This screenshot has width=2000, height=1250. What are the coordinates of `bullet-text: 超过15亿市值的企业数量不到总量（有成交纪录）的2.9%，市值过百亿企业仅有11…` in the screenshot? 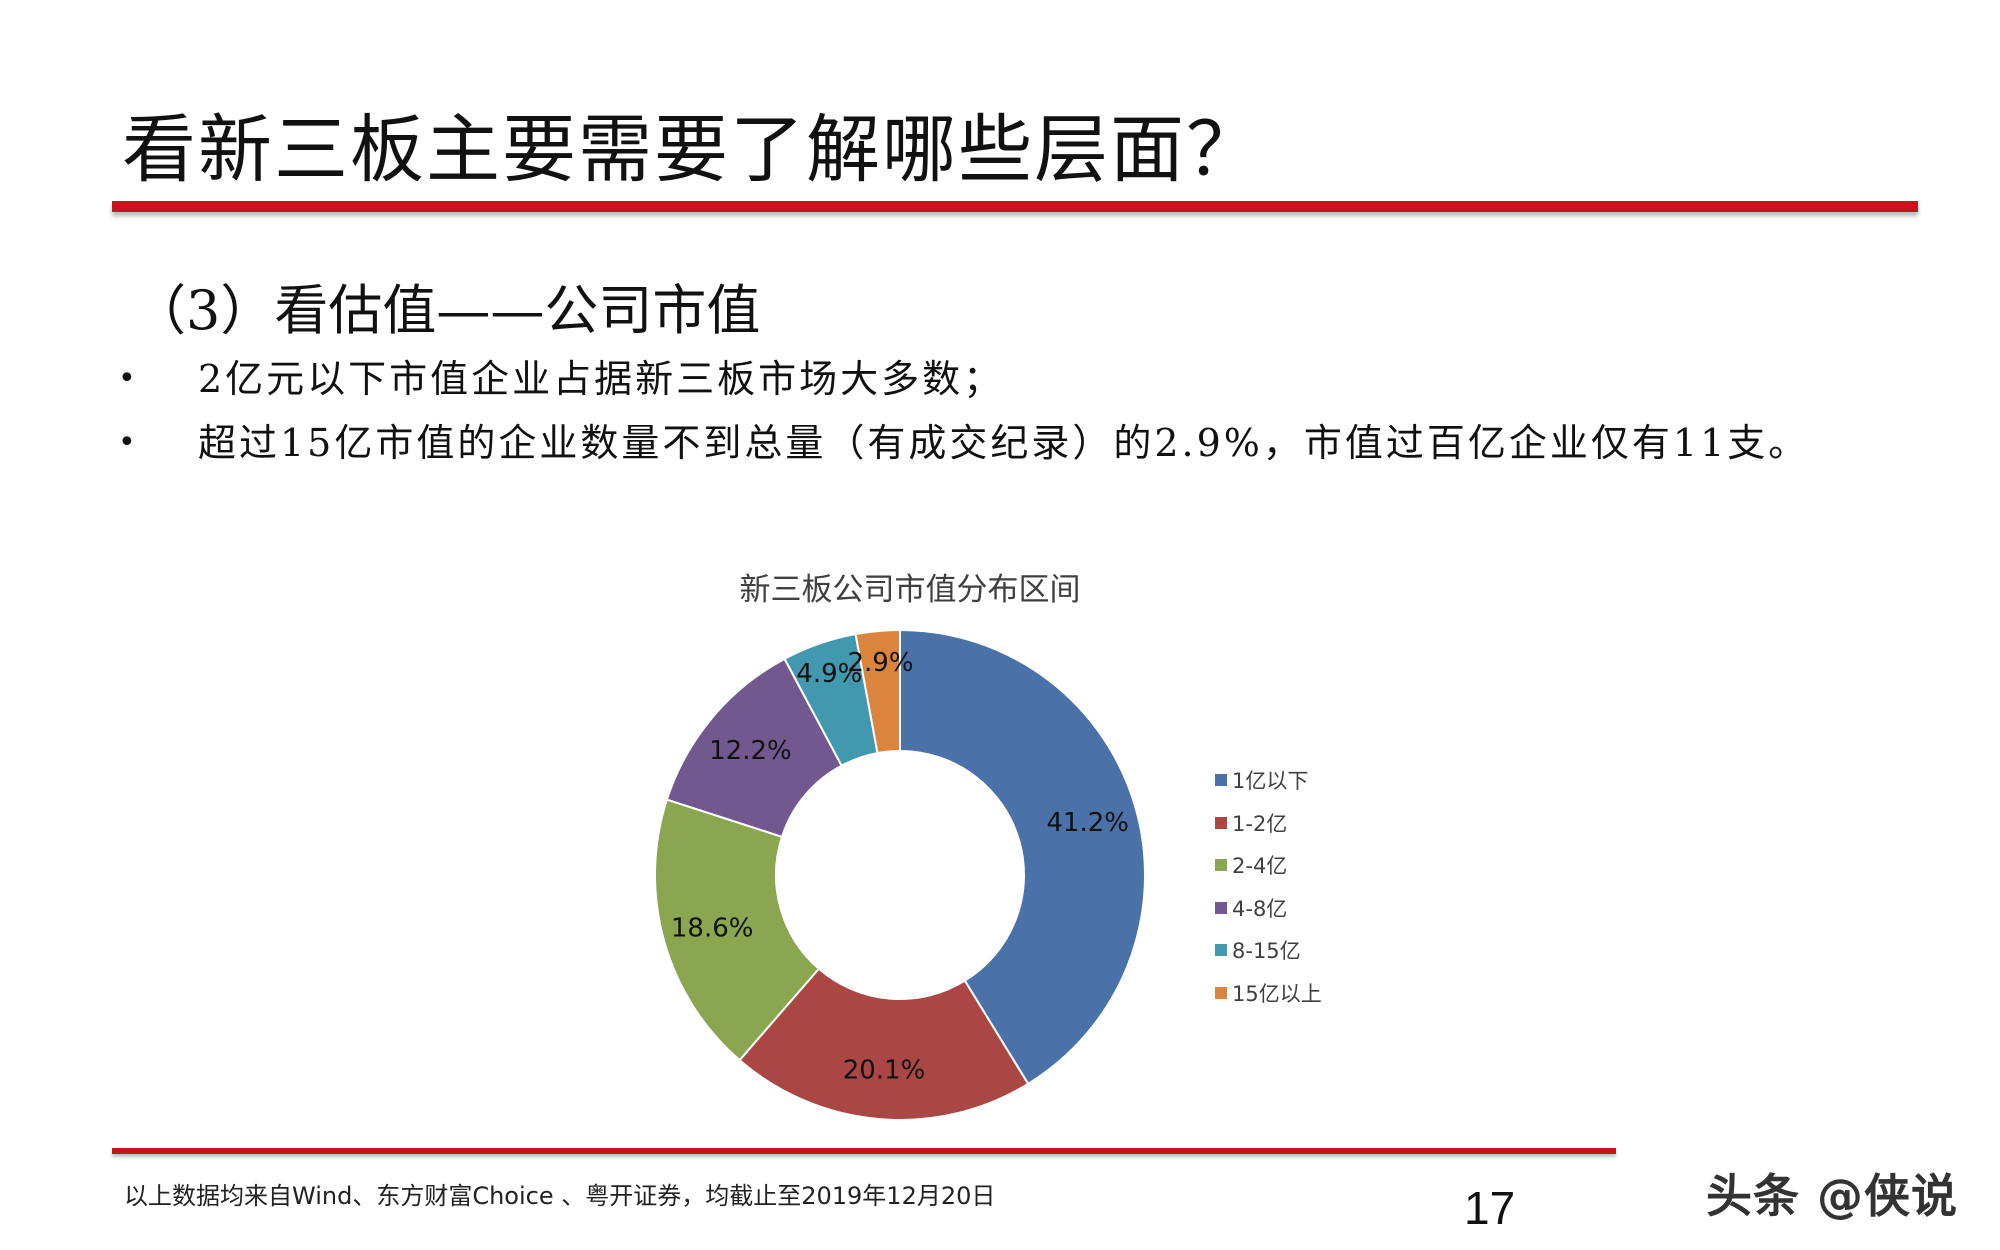 It's located at (1004, 443).